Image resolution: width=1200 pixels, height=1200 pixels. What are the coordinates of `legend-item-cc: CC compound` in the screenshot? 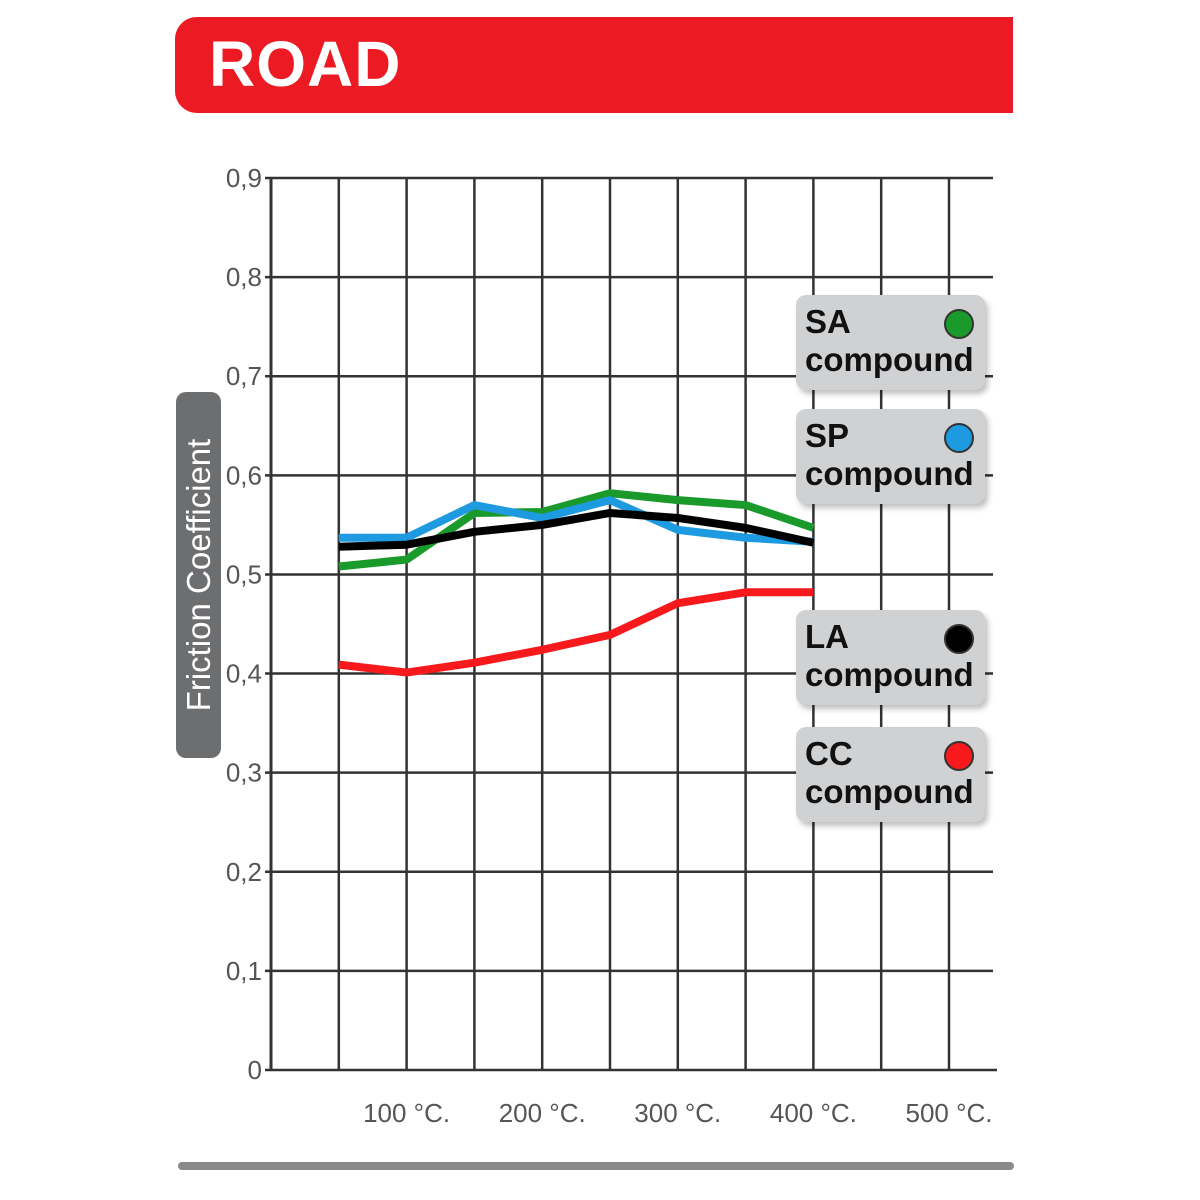 It's located at (890, 774).